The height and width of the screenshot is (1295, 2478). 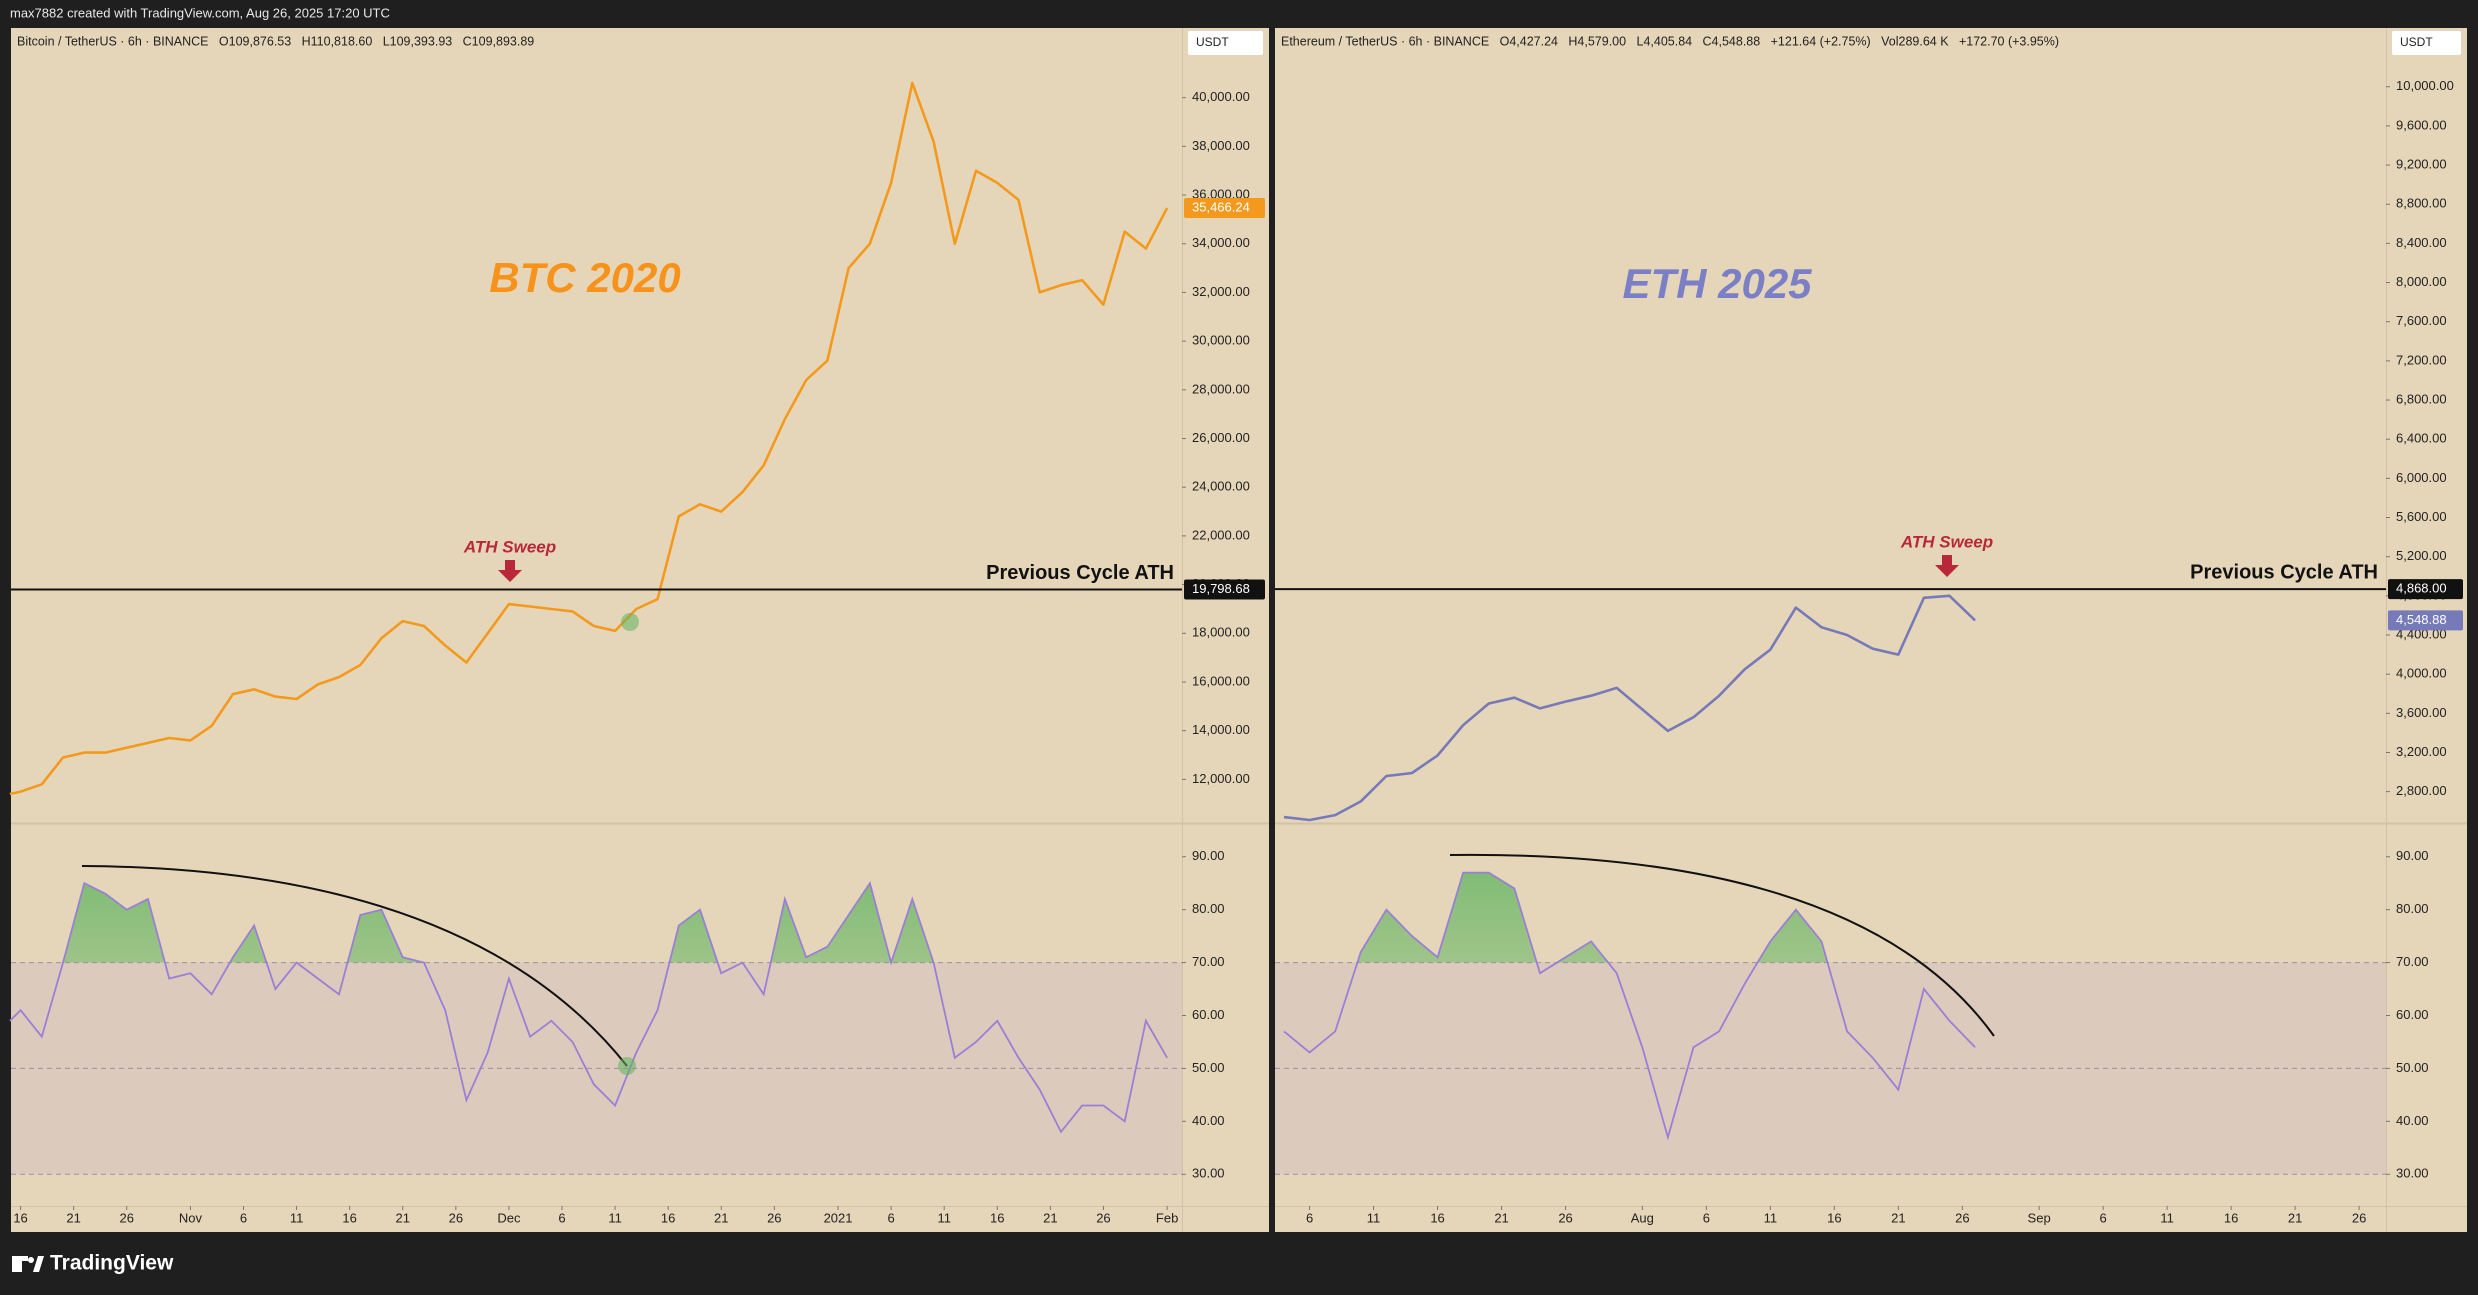 What do you see at coordinates (1221, 534) in the screenshot?
I see `y-tick-label: 22,000.00` at bounding box center [1221, 534].